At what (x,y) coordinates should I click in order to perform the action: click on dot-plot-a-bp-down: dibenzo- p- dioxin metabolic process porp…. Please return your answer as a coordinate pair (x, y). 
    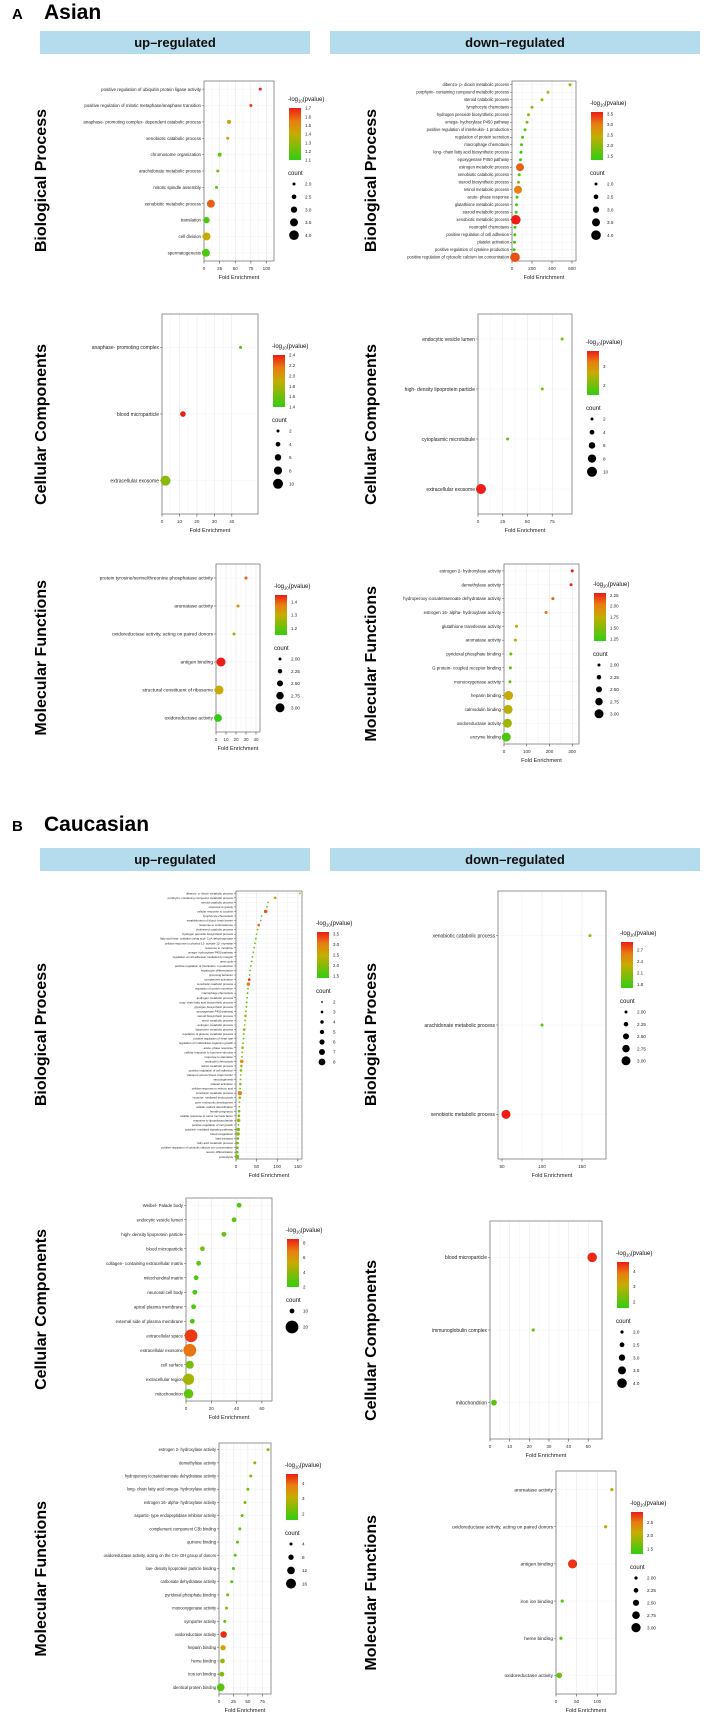
    Looking at the image, I should click on (516, 180).